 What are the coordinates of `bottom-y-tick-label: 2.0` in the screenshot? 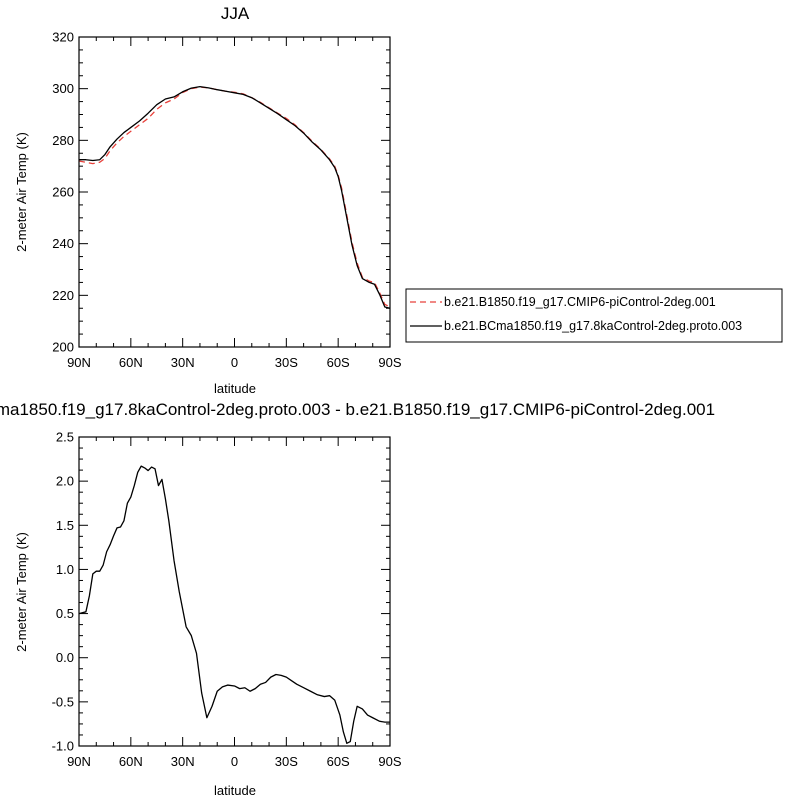 It's located at (65, 481).